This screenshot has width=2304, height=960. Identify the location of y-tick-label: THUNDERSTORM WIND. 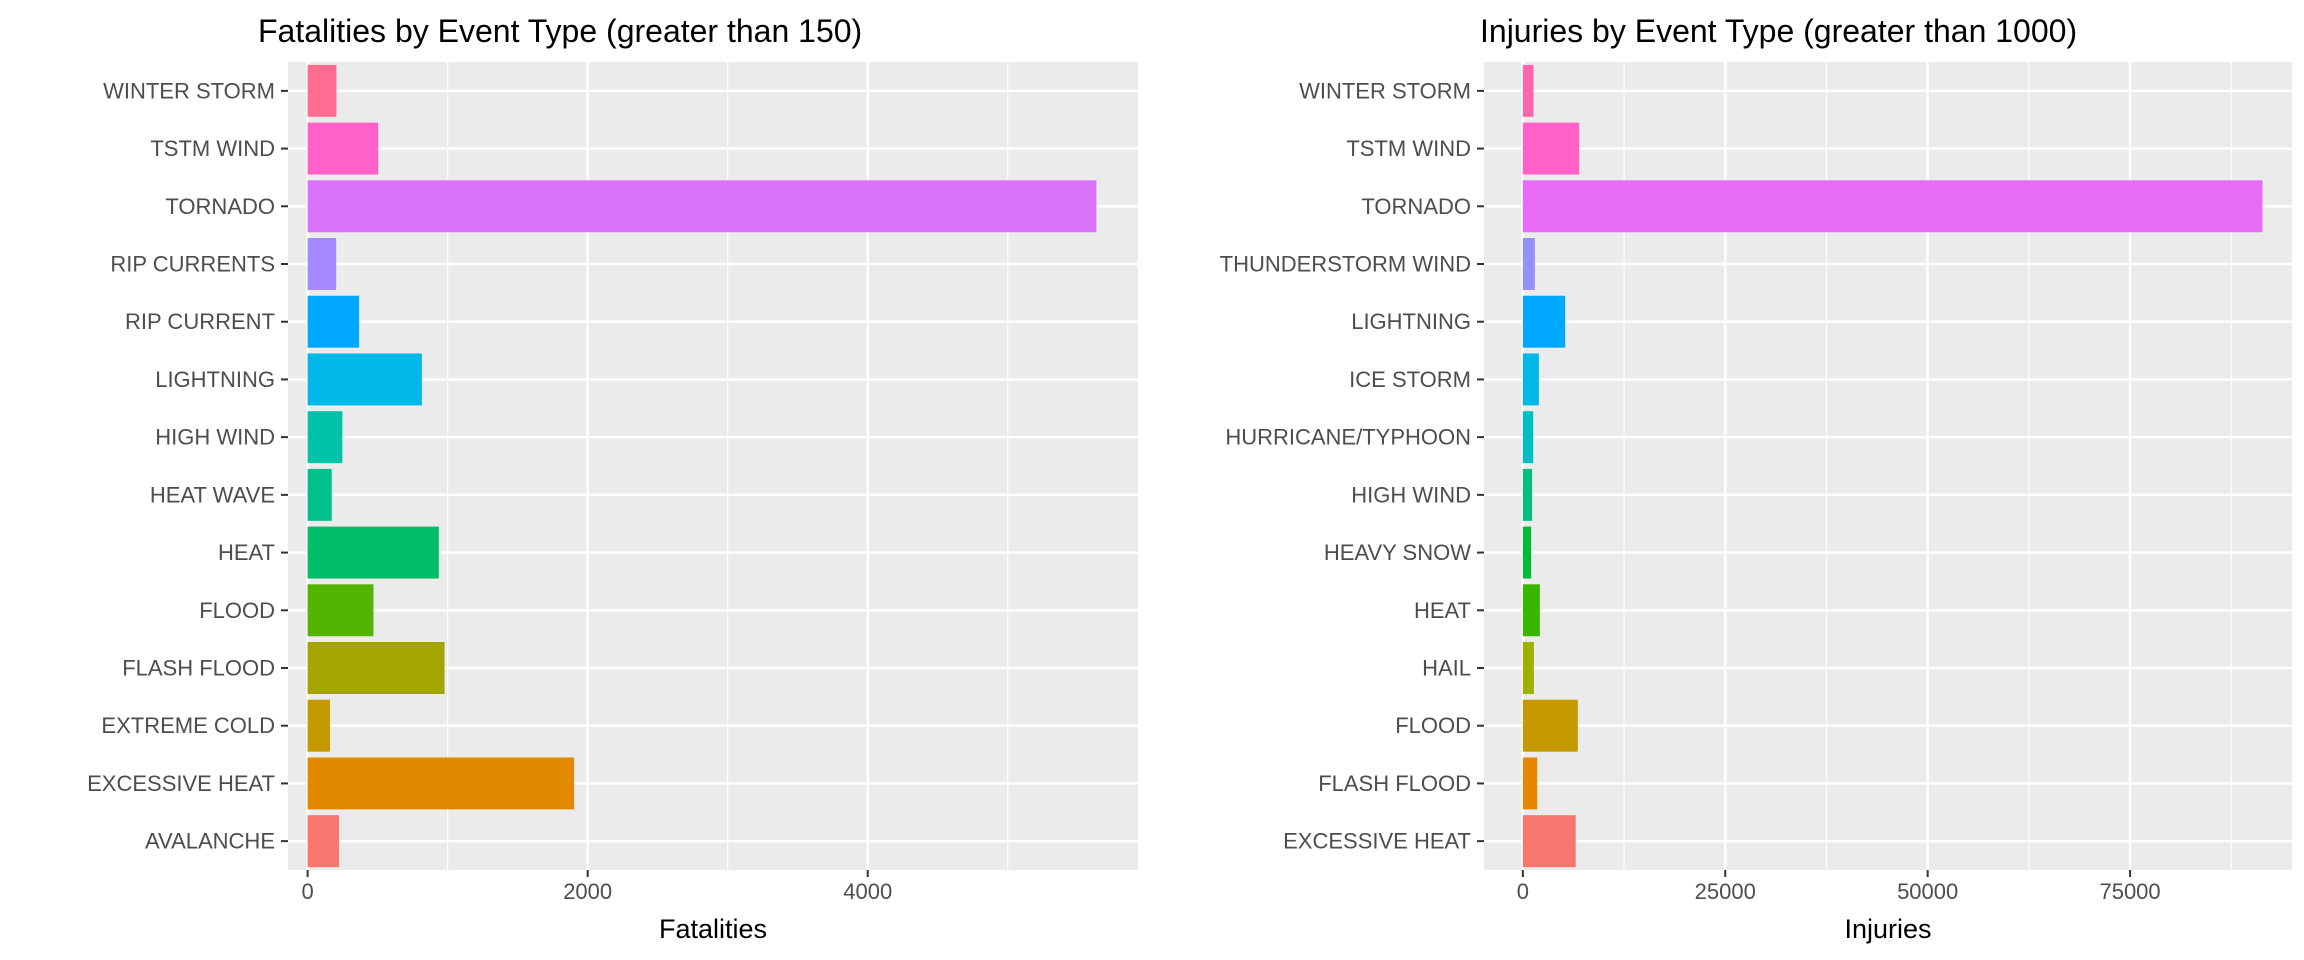
(1345, 264).